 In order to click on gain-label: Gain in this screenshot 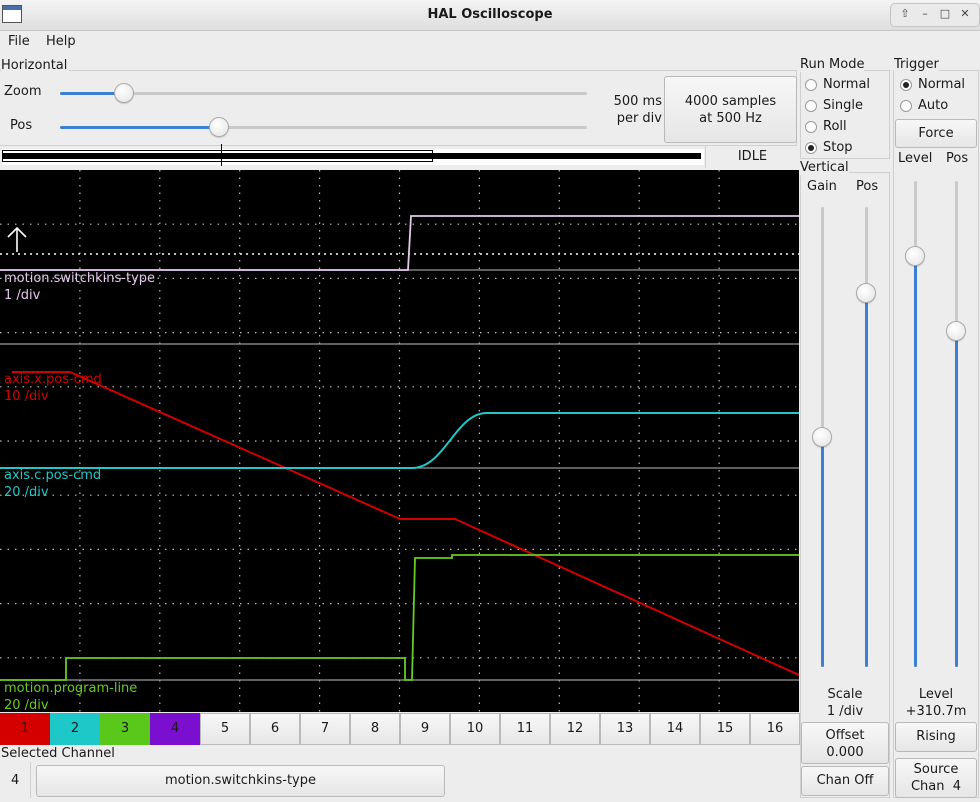, I will do `click(822, 186)`.